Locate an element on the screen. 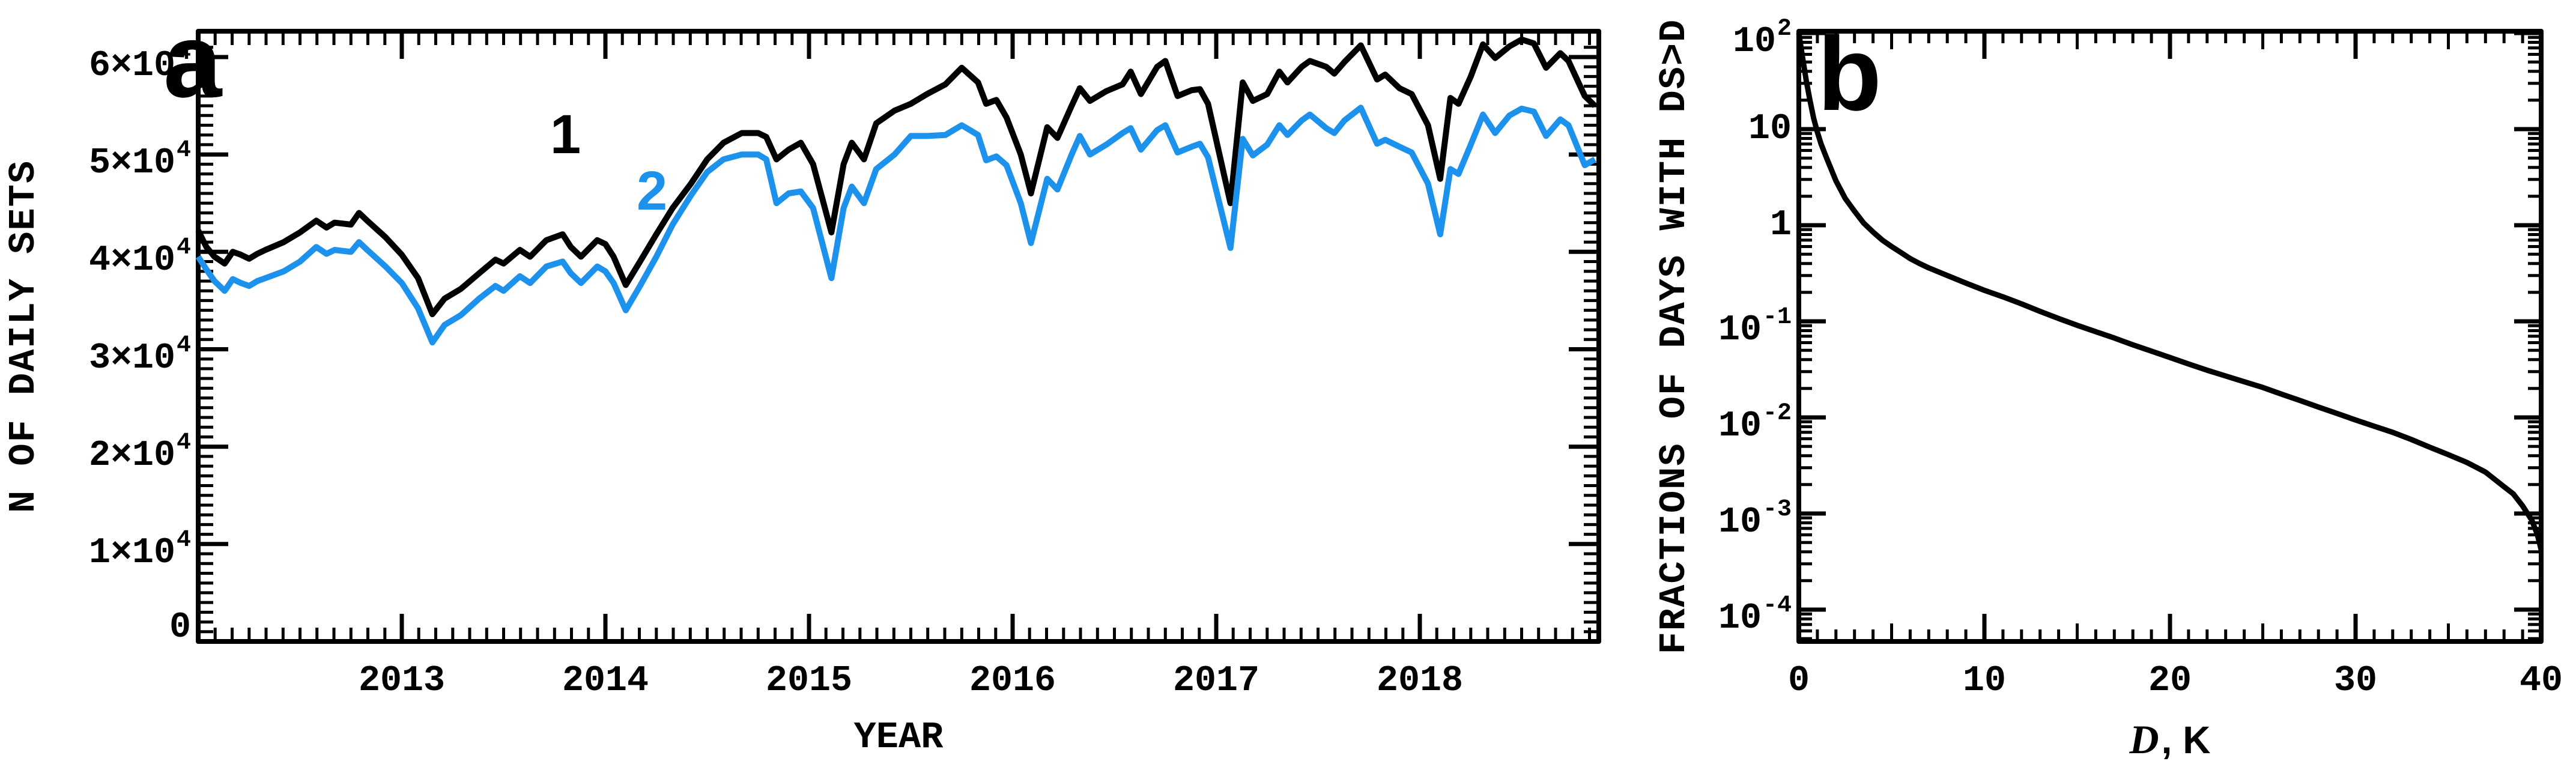 The height and width of the screenshot is (779, 2576). panel-a-x-axis-title: YEAR is located at coordinates (898, 737).